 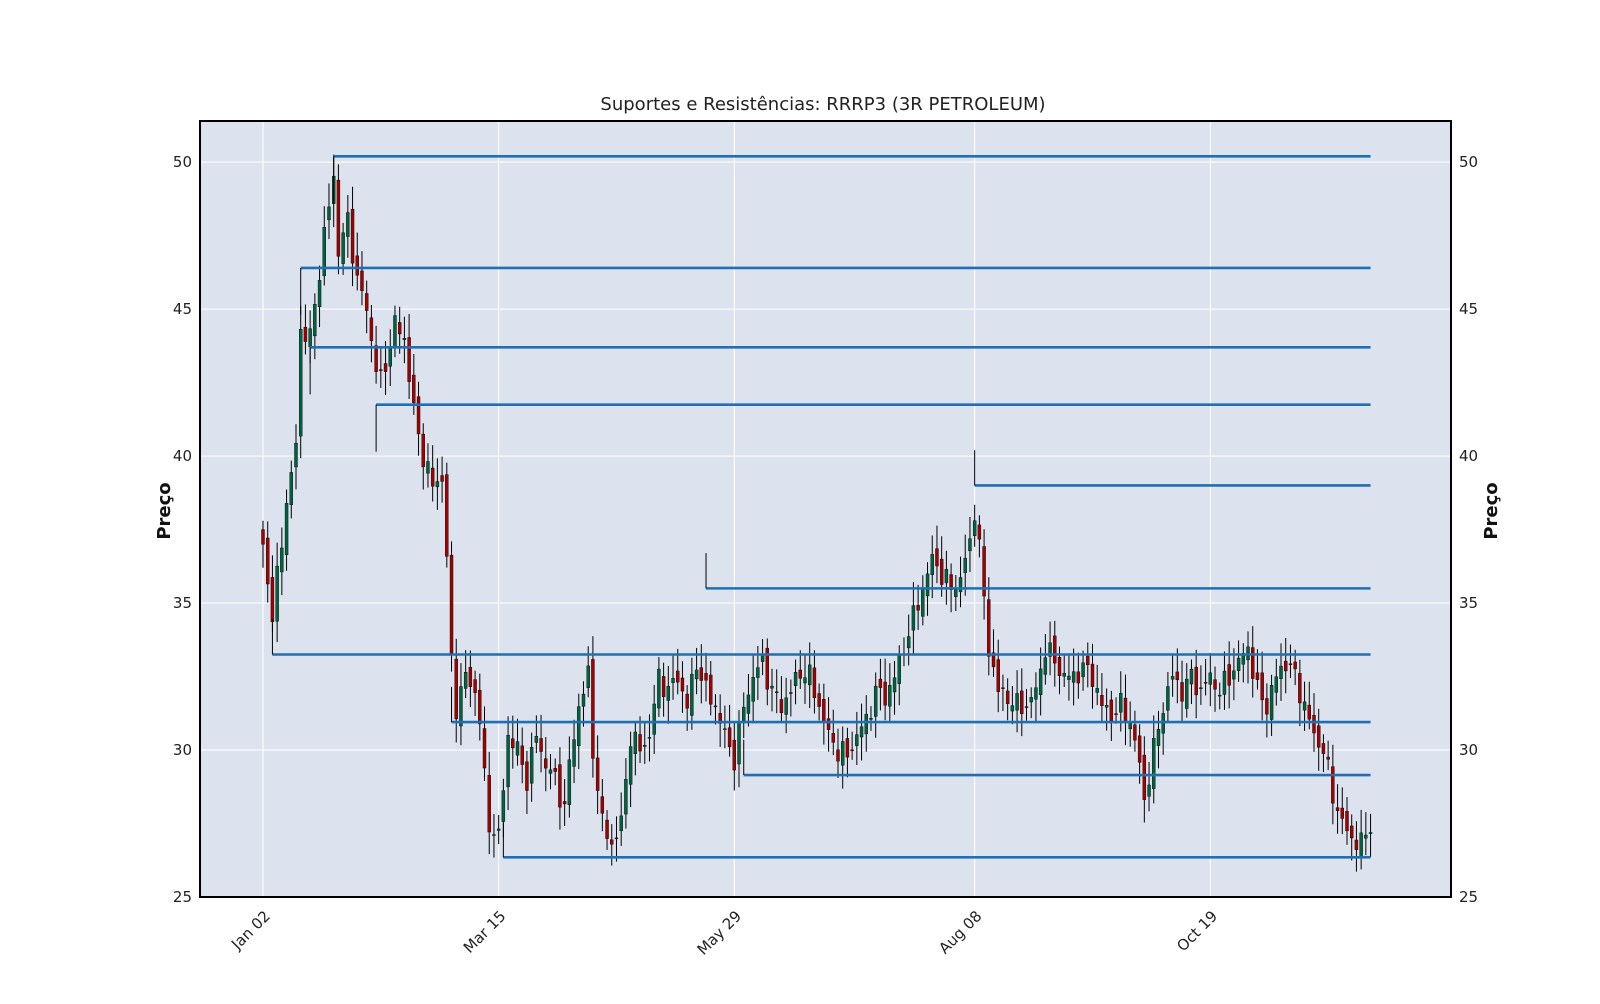 I want to click on y-tick-label-right: 40, so click(x=1468, y=456).